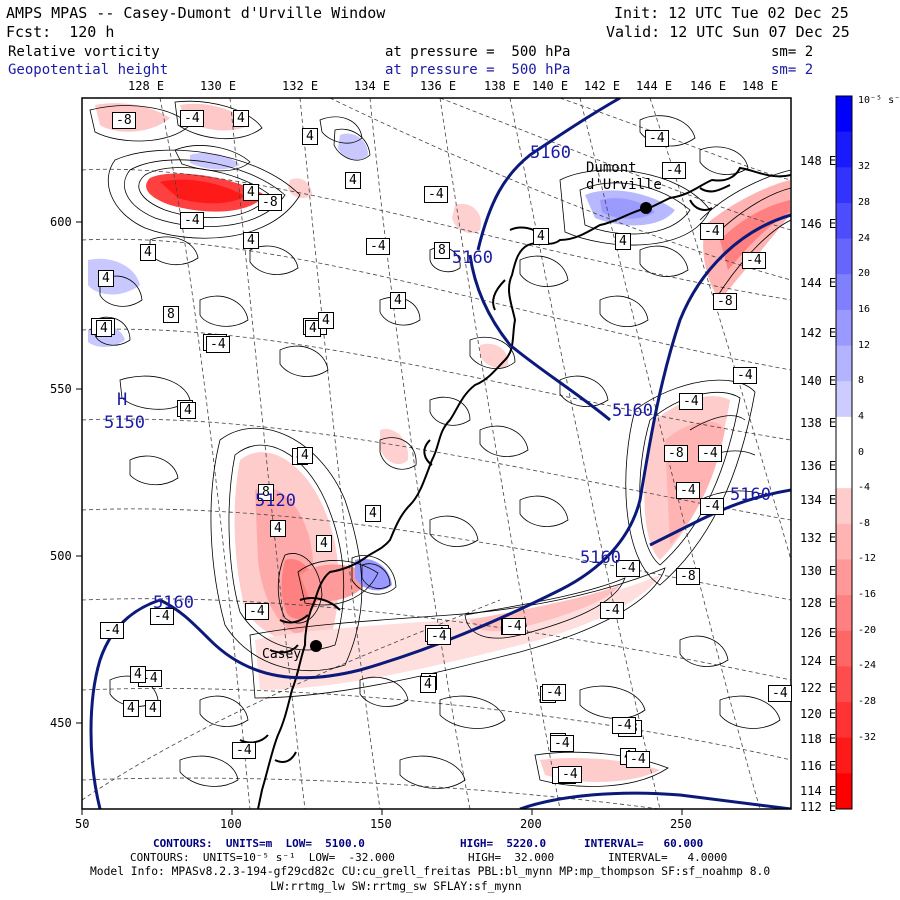  What do you see at coordinates (218, 86) in the screenshot?
I see `top-lon-label: 130 E` at bounding box center [218, 86].